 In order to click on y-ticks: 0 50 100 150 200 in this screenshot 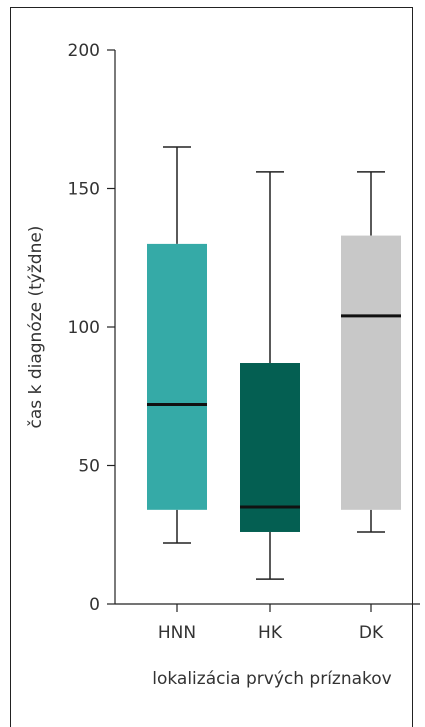, I will do `click(91, 328)`.